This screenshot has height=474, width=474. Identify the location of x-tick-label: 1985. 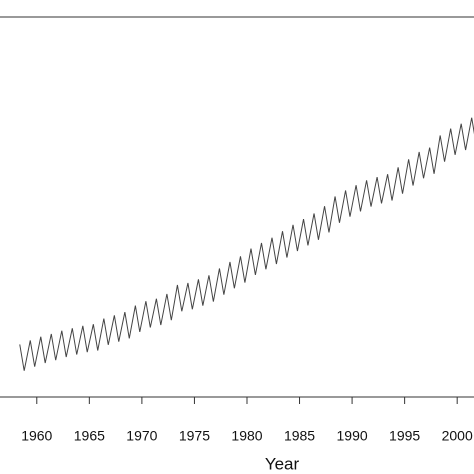
(299, 436).